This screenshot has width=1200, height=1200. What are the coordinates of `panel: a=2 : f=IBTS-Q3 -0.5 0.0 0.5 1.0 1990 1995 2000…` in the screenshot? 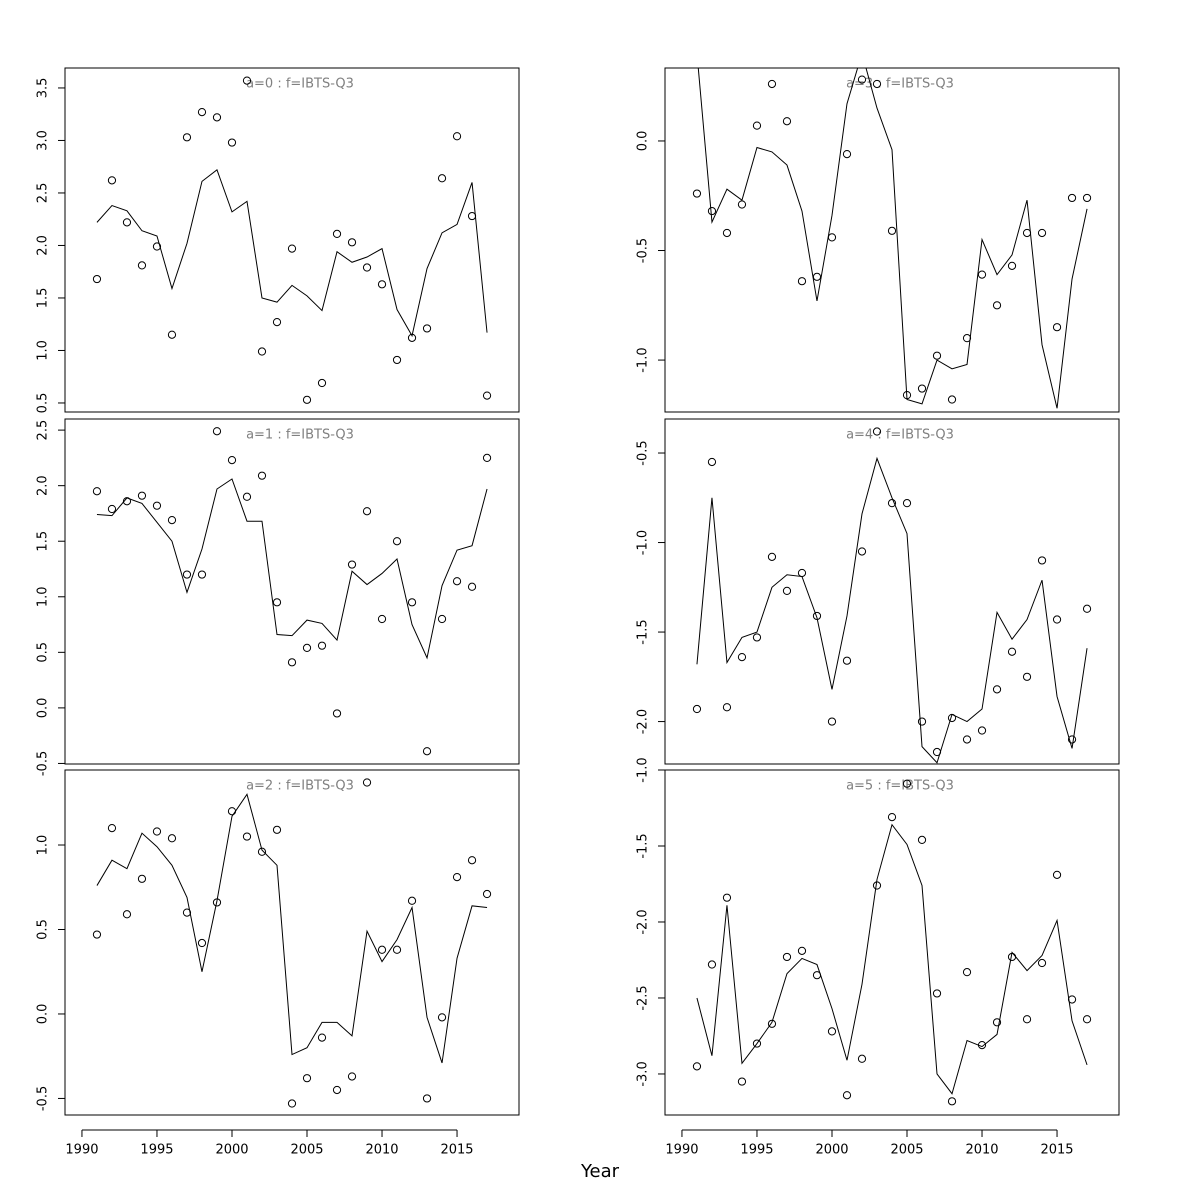 It's located at (278, 963).